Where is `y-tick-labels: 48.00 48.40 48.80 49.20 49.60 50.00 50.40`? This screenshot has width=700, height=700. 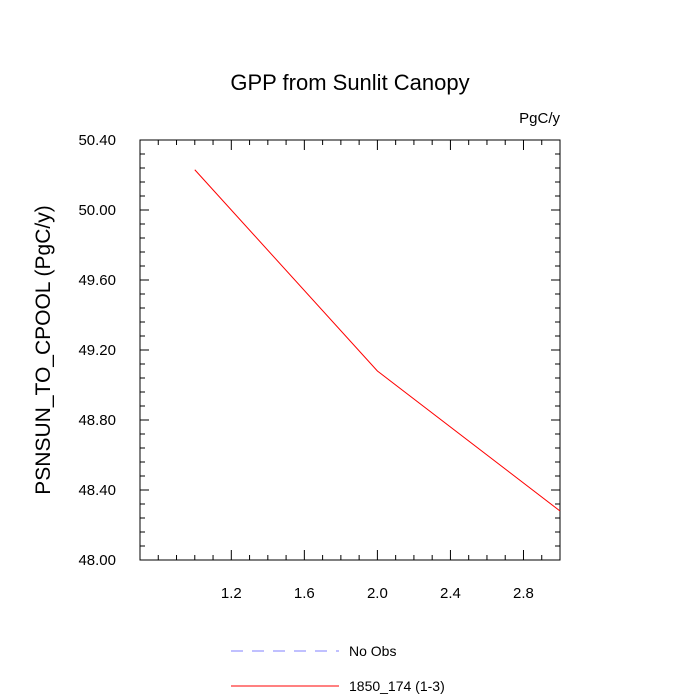 y-tick-labels: 48.00 48.40 48.80 49.20 49.60 50.00 50.40 is located at coordinates (97, 350).